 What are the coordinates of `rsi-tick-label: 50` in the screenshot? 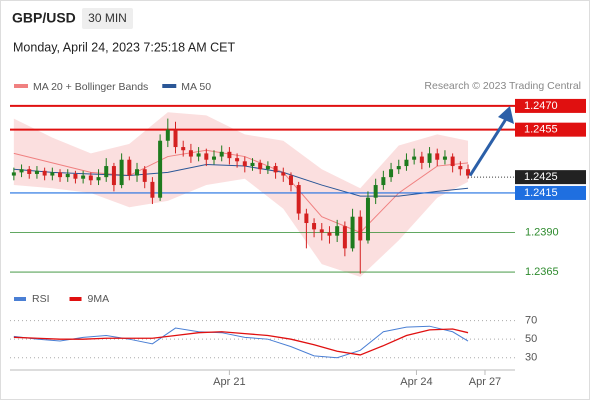 It's located at (531, 339).